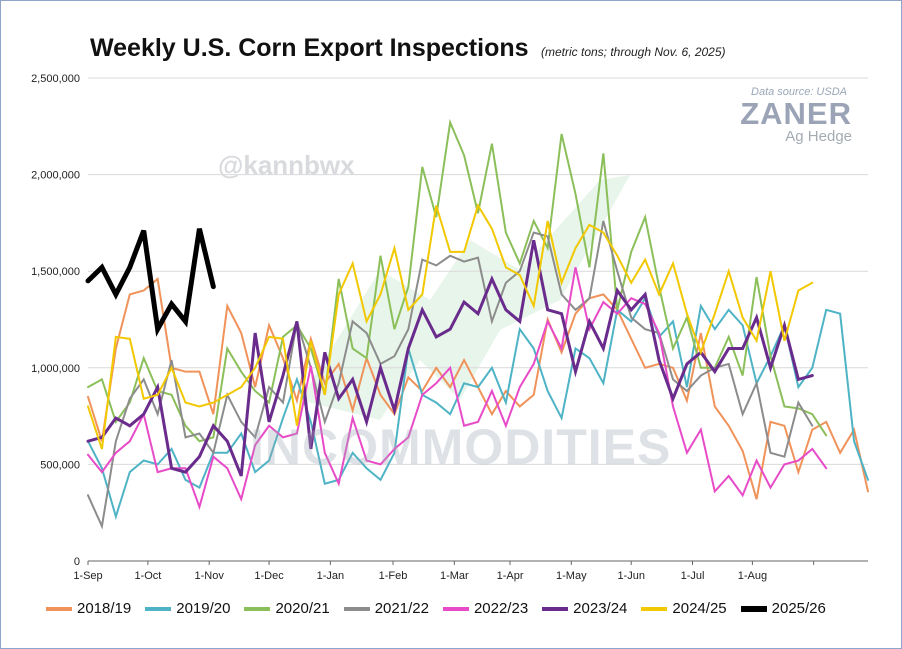 The height and width of the screenshot is (649, 902). What do you see at coordinates (60, 465) in the screenshot?
I see `y-tick-label: 500,000` at bounding box center [60, 465].